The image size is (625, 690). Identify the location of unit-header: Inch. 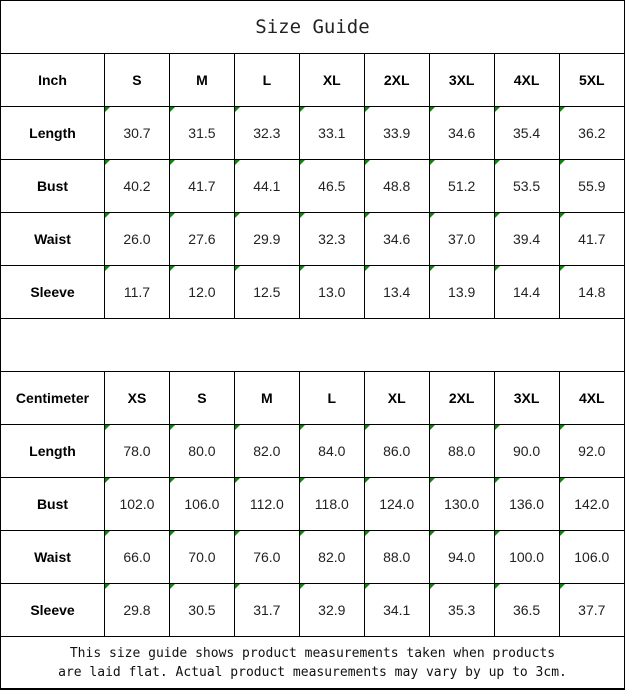
(53, 80).